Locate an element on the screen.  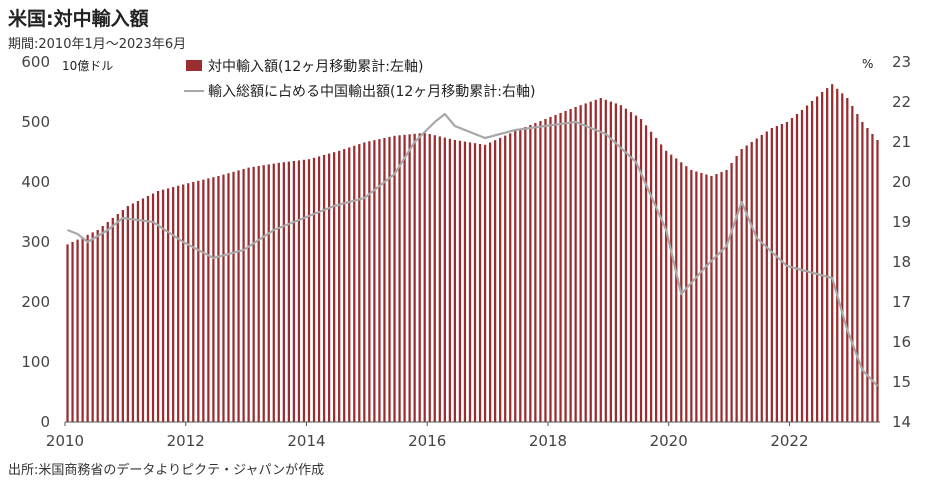
right-tick-label: 16 is located at coordinates (901, 342).